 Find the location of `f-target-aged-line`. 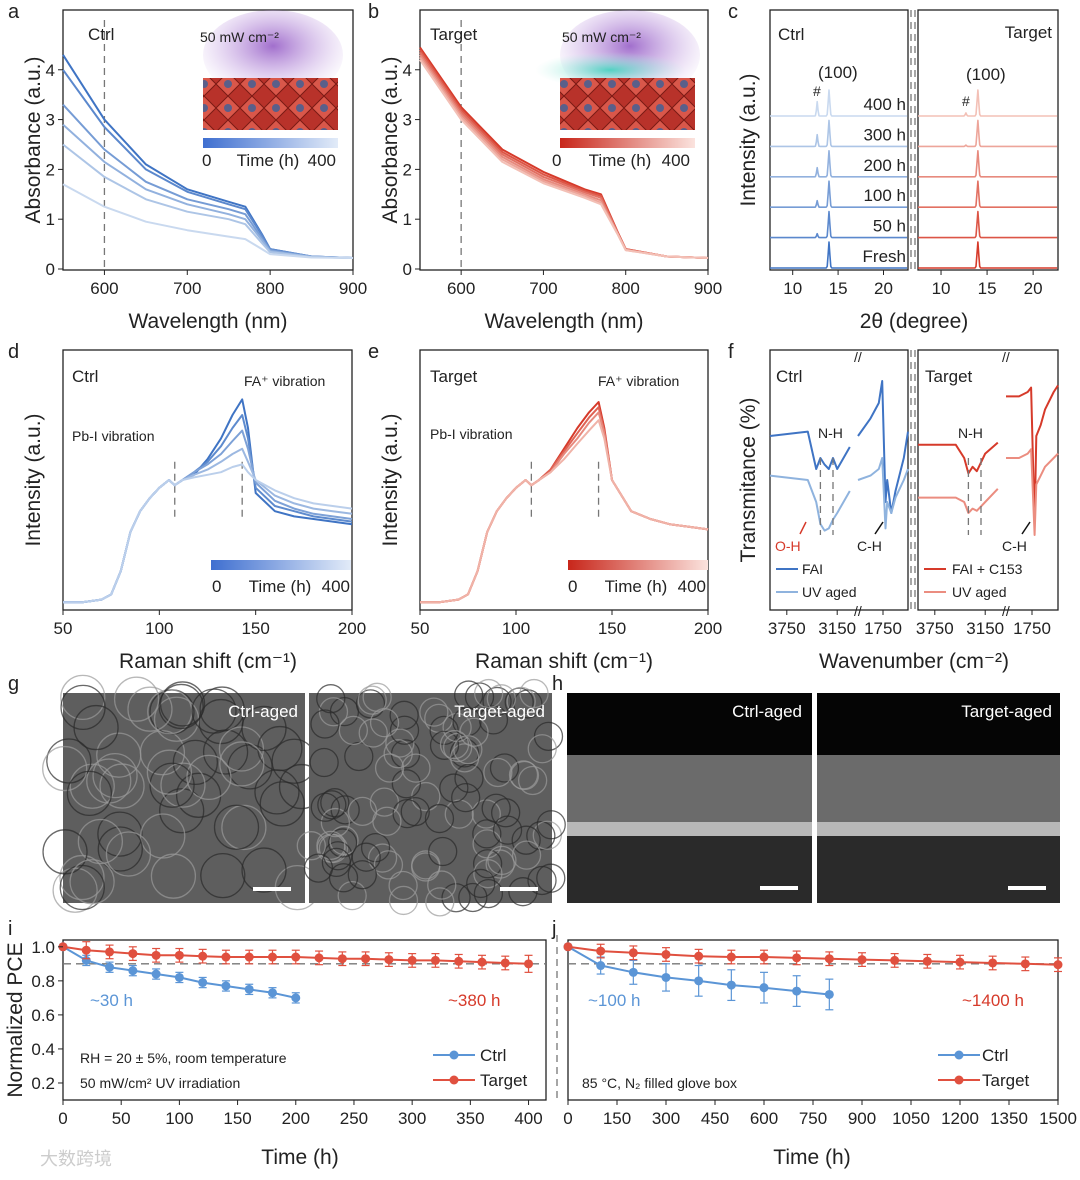

f-target-aged-line is located at coordinates (958, 501).